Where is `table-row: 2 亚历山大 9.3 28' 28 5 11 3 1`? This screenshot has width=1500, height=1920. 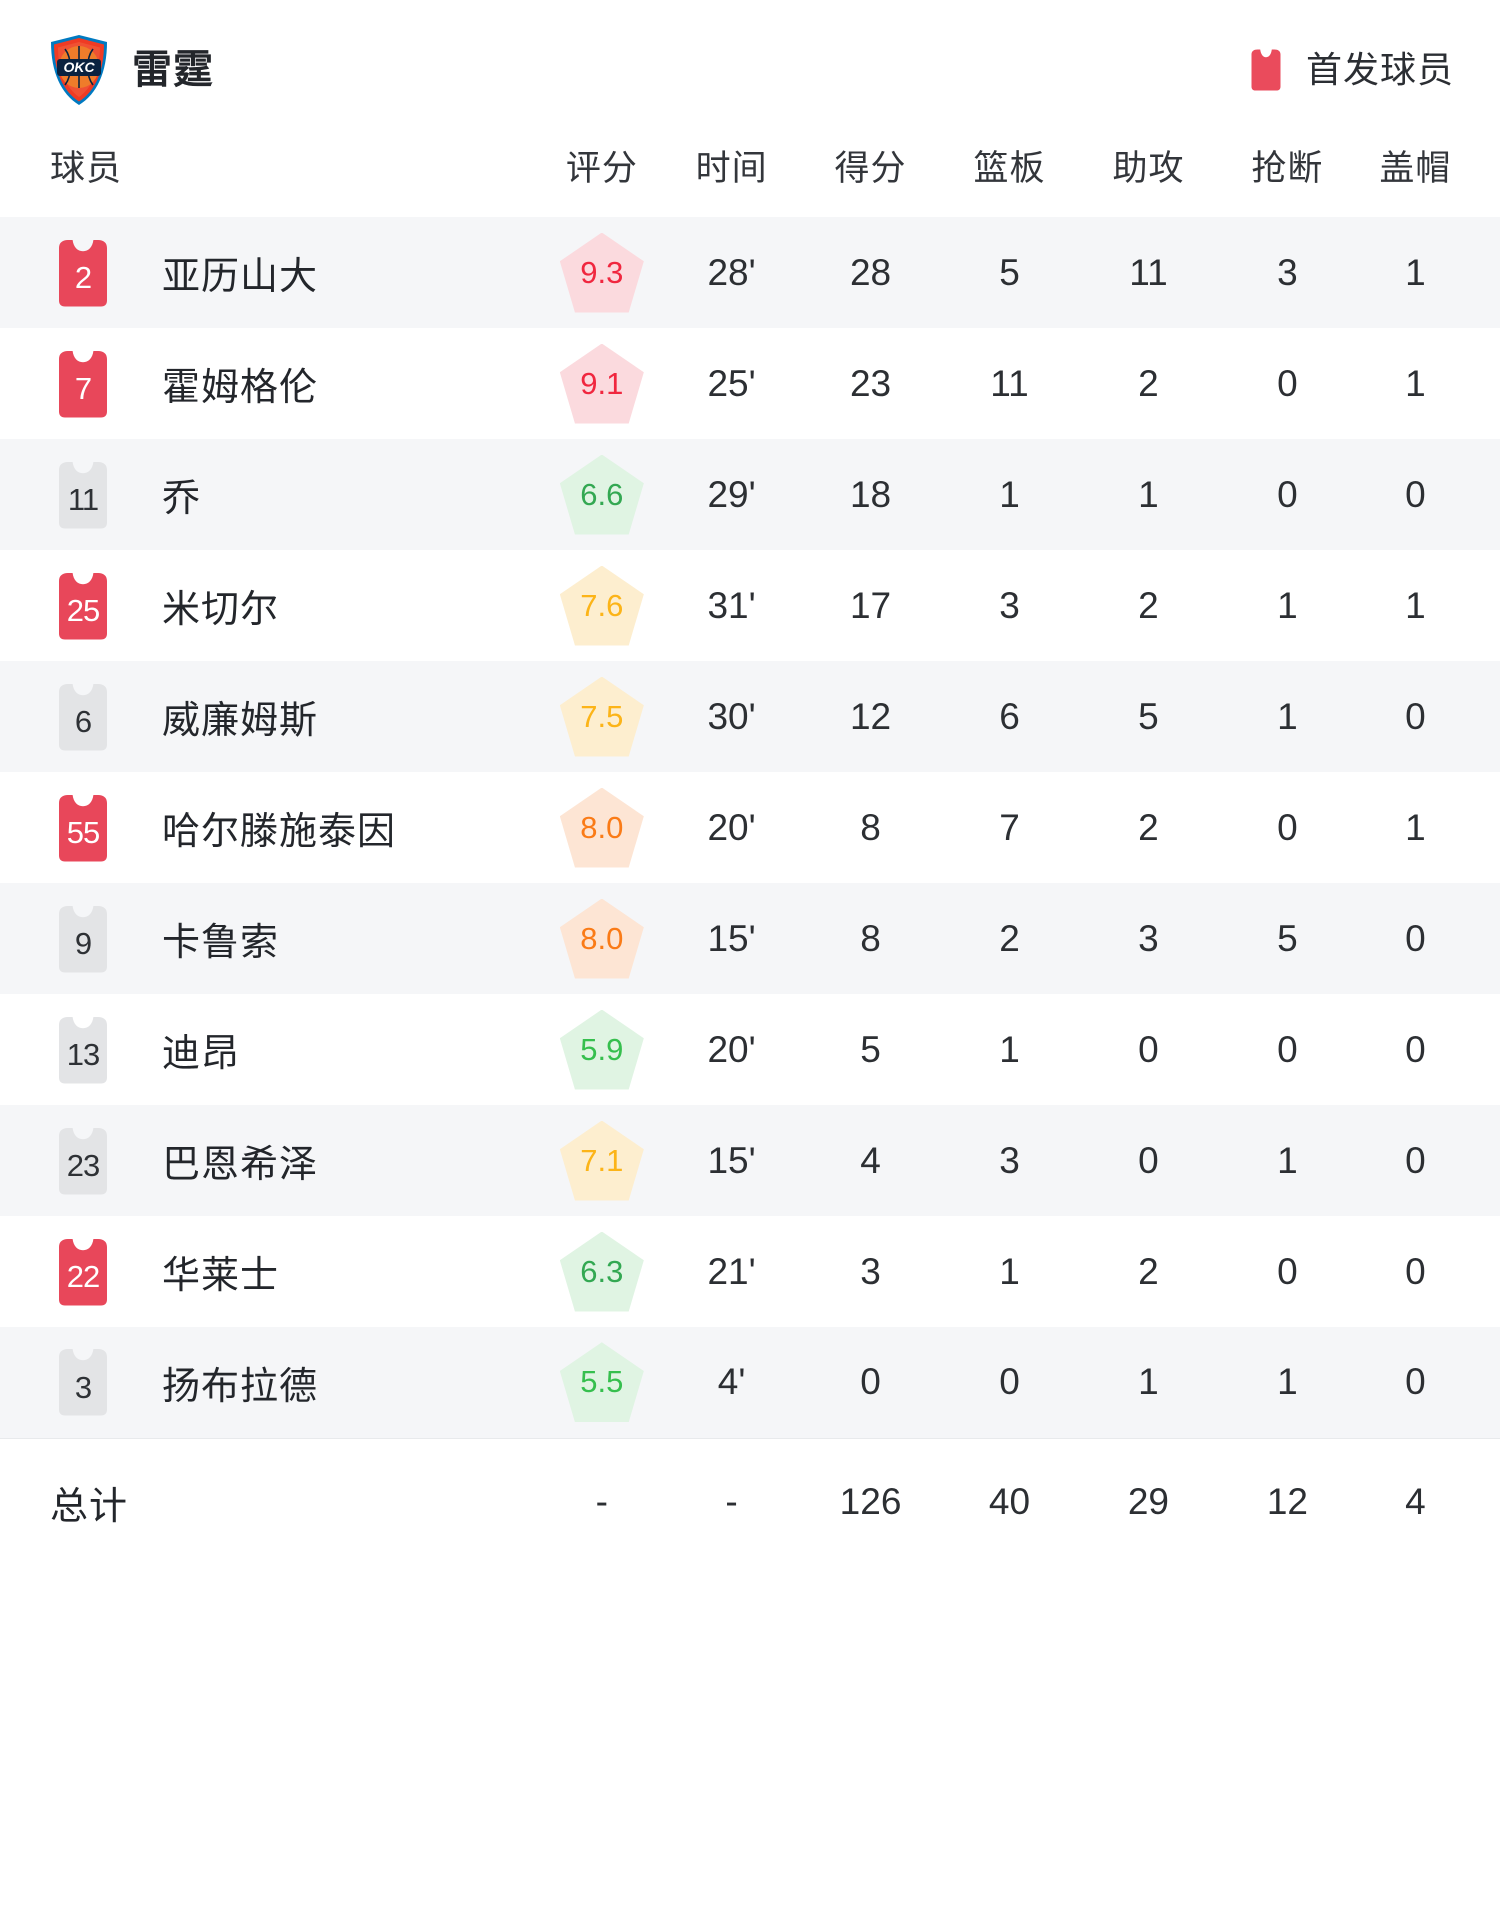
table-row: 2 亚历山大 9.3 28' 28 5 11 3 1 is located at coordinates (750, 272).